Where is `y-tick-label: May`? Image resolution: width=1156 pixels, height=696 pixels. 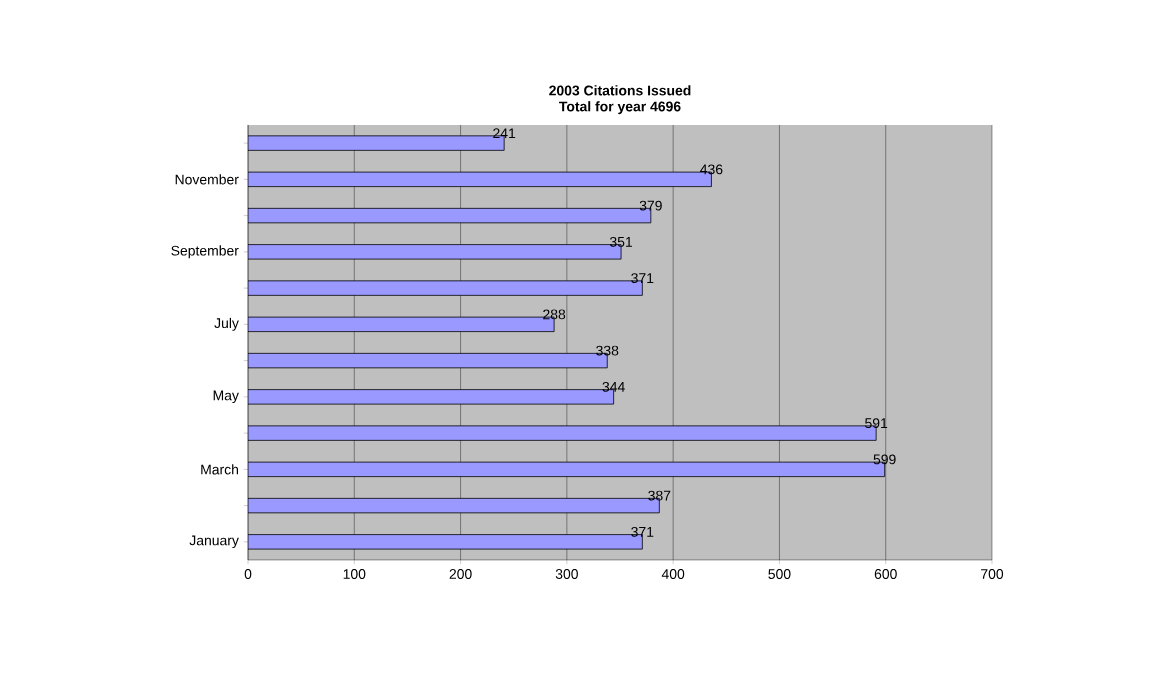
y-tick-label: May is located at coordinates (226, 397).